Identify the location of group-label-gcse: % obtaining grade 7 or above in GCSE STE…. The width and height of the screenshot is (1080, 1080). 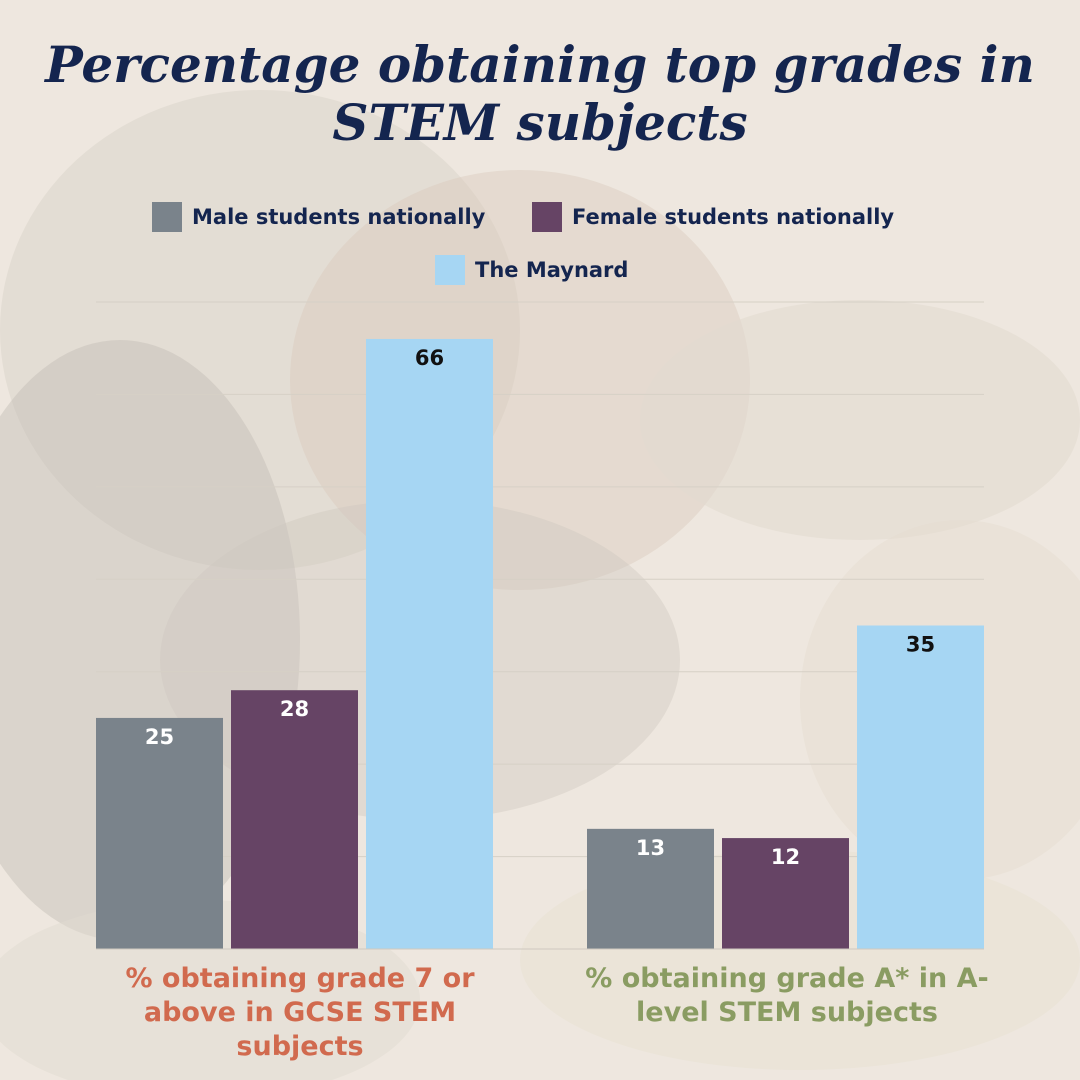
(300, 1012).